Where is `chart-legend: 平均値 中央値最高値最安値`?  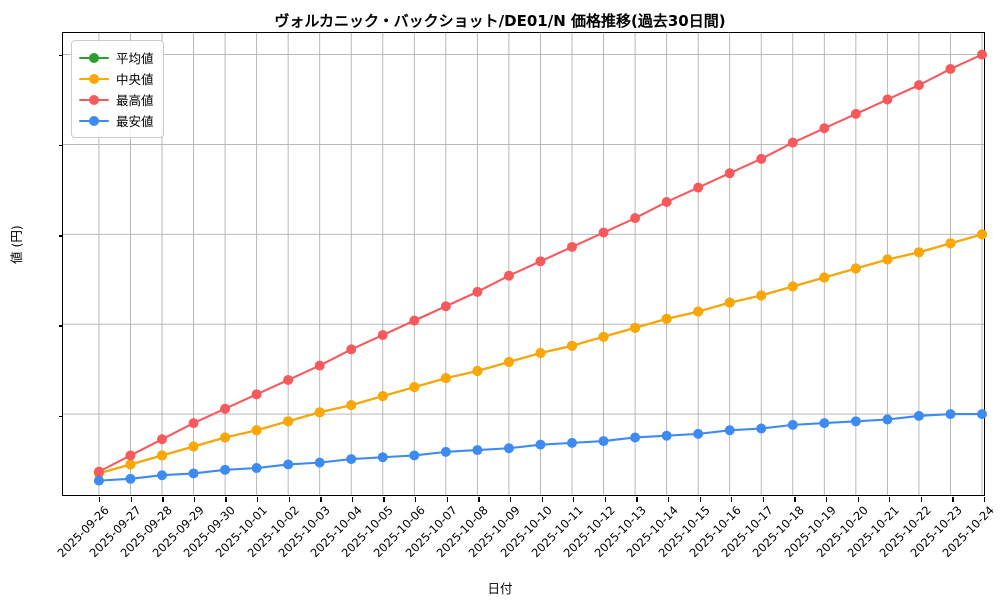 chart-legend: 平均値 中央値最高値最安値 is located at coordinates (117, 89).